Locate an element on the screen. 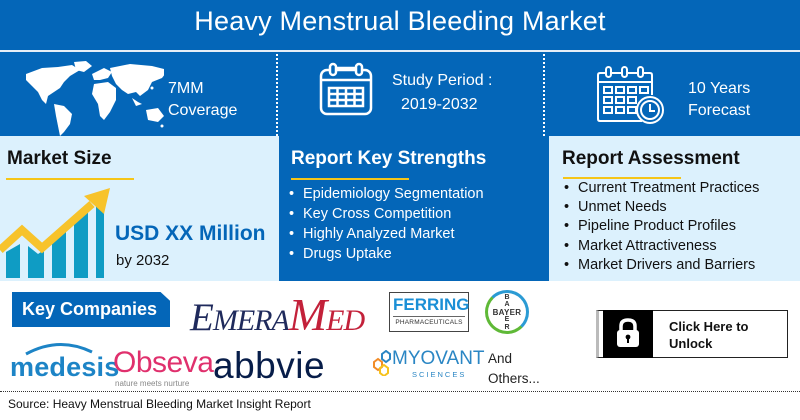 This screenshot has height=420, width=800. logo-text: E is located at coordinates (202, 317).